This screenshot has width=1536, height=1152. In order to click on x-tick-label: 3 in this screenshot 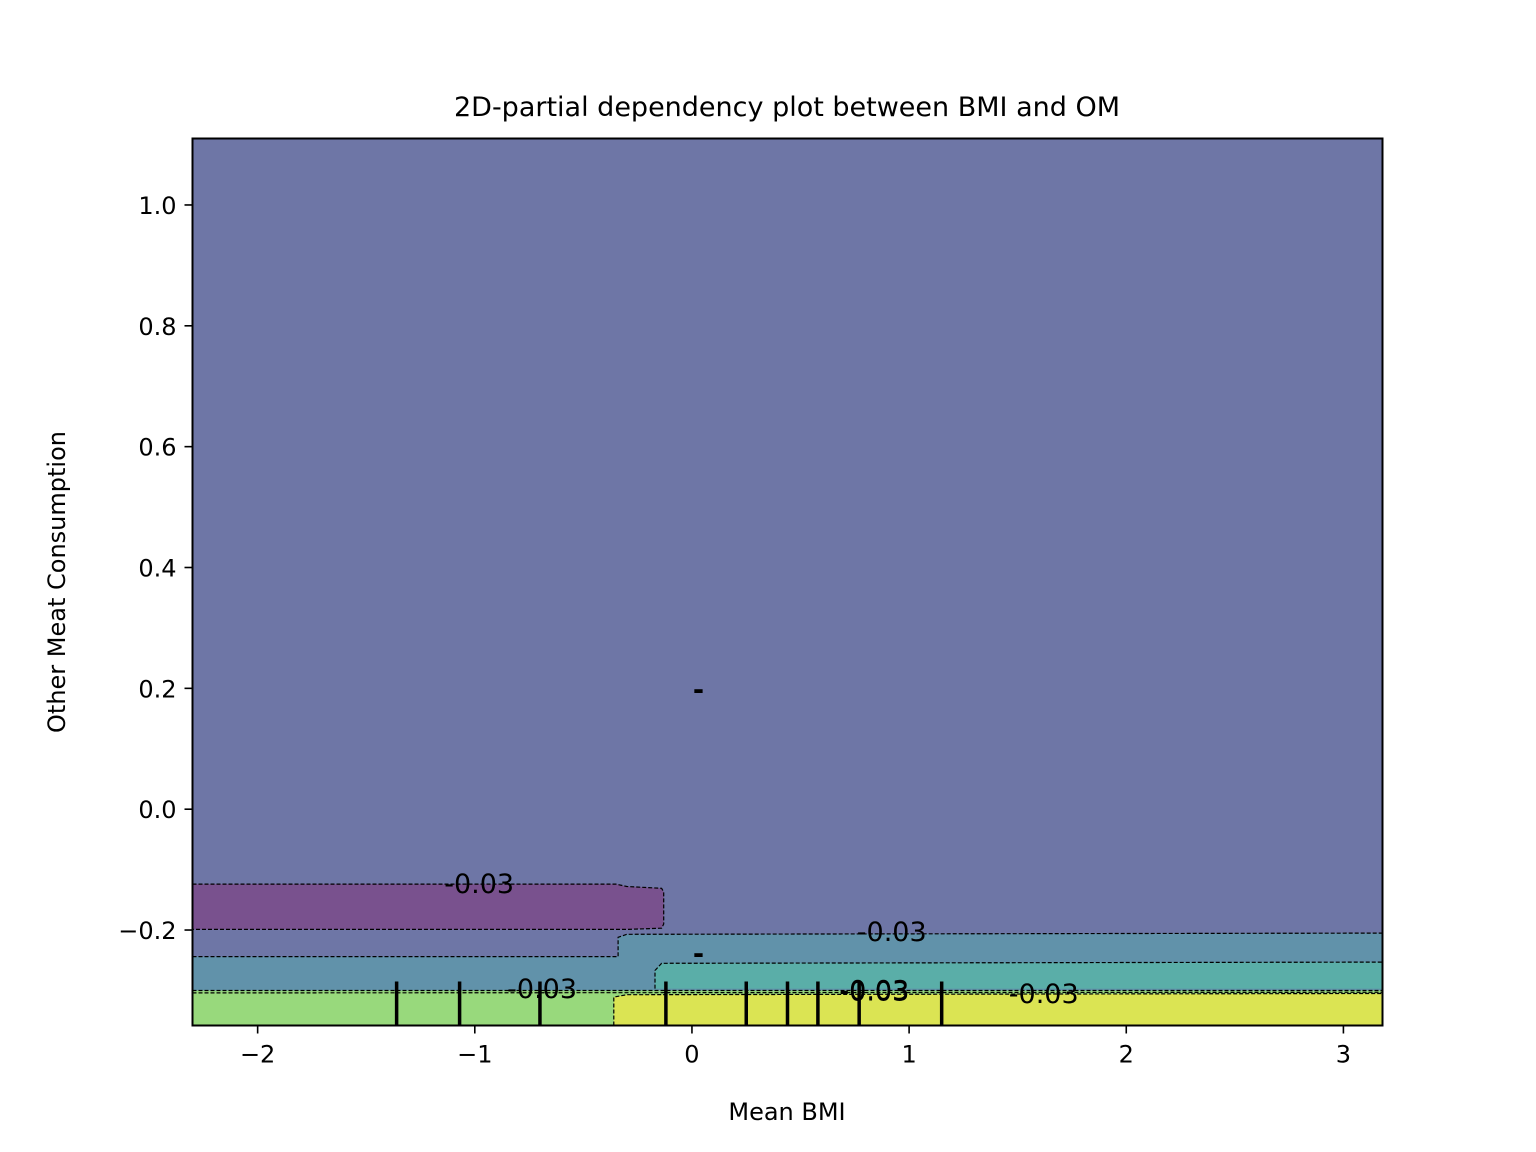, I will do `click(1343, 1055)`.